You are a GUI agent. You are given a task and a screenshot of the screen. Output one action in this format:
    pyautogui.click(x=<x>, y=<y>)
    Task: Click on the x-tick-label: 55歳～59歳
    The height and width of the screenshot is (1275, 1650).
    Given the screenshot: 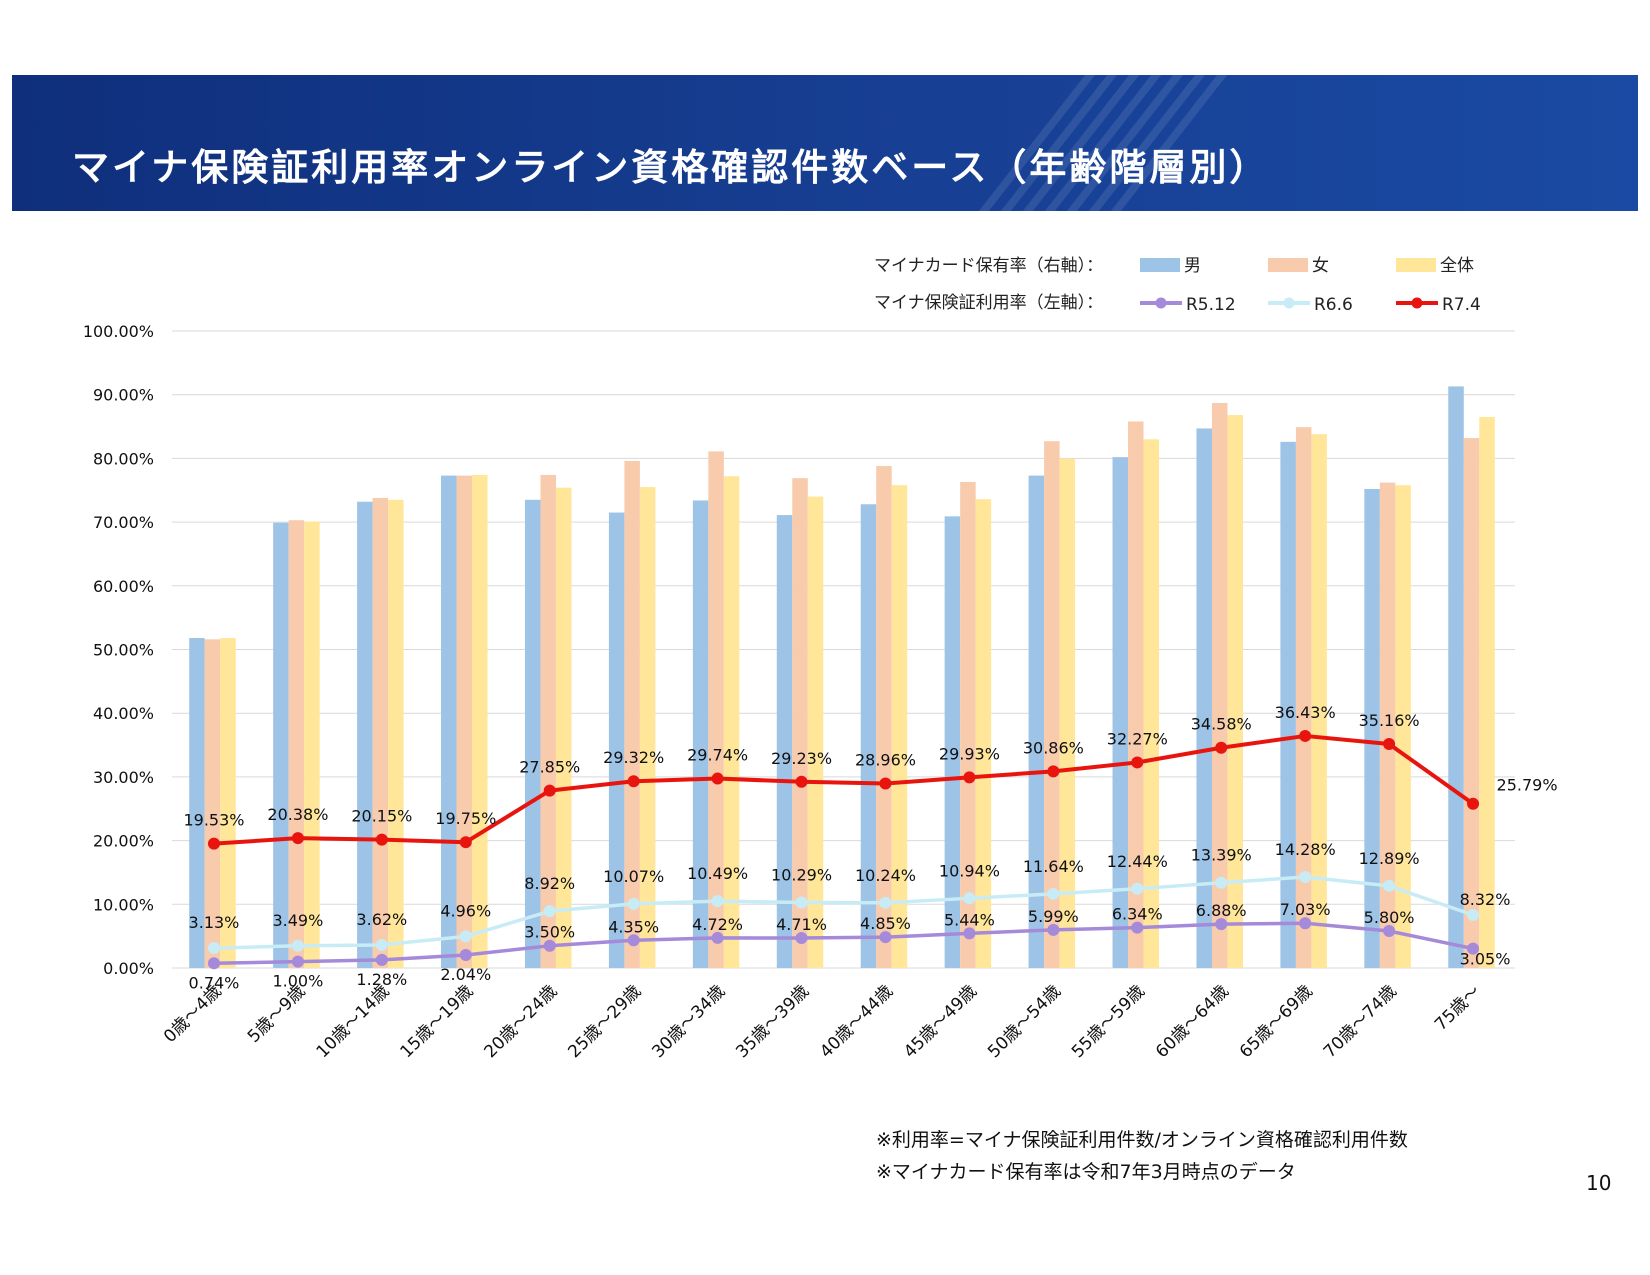 What is the action you would take?
    pyautogui.click(x=1108, y=1021)
    